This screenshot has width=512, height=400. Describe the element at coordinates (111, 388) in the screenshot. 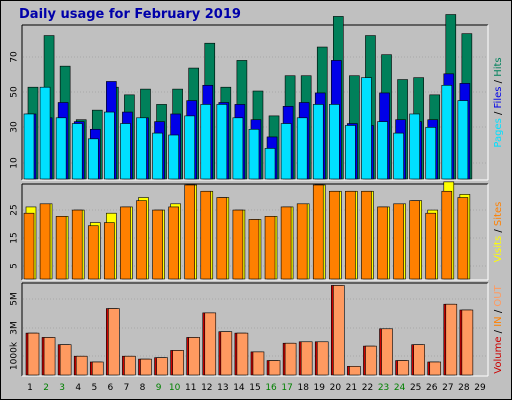

I see `day-label: 6` at that location.